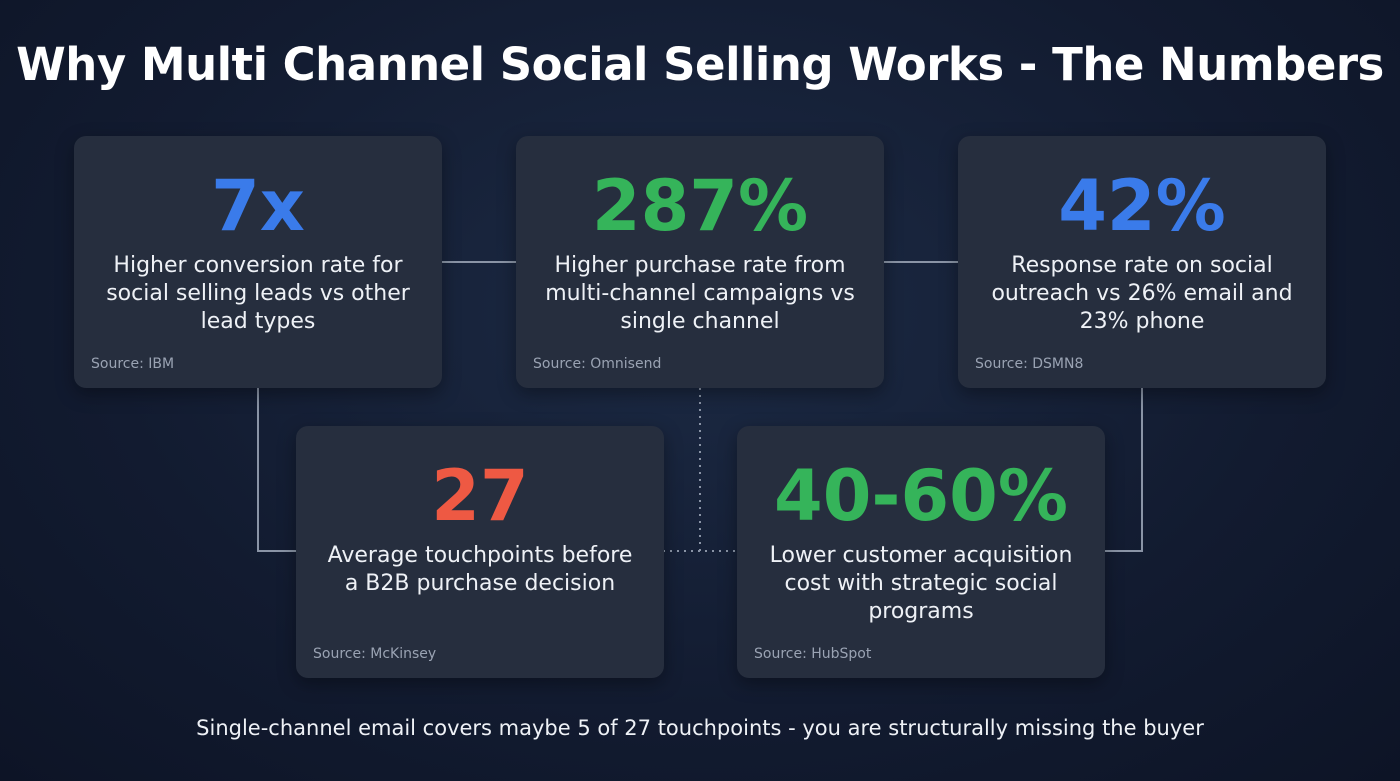 The height and width of the screenshot is (781, 1400). Describe the element at coordinates (597, 364) in the screenshot. I see `source: Source: Omnisend` at that location.